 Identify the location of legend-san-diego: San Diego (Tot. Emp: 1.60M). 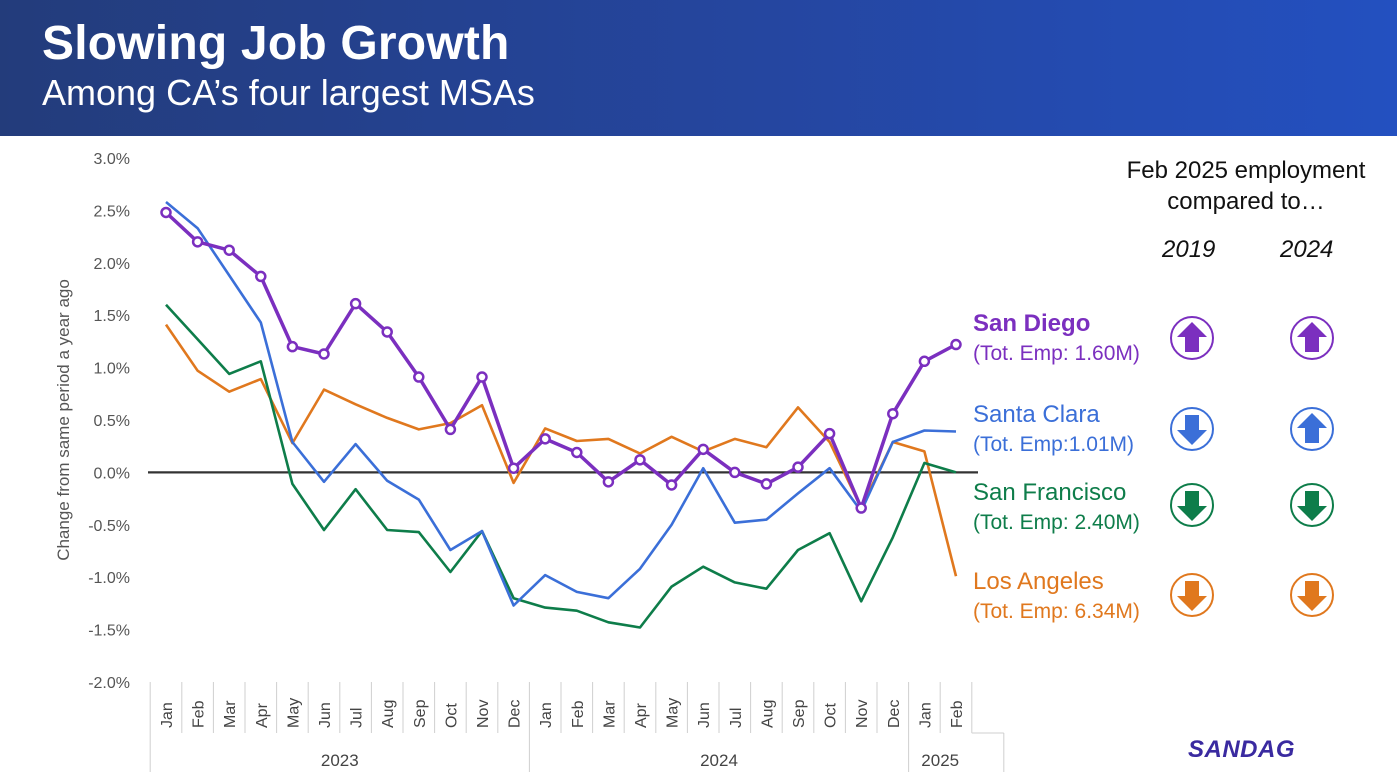
(1056, 339).